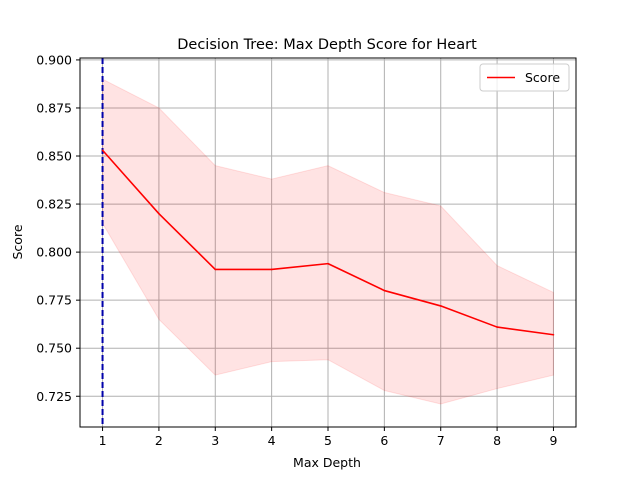  Describe the element at coordinates (54, 107) in the screenshot. I see `y-tick-label: 0.875` at that location.